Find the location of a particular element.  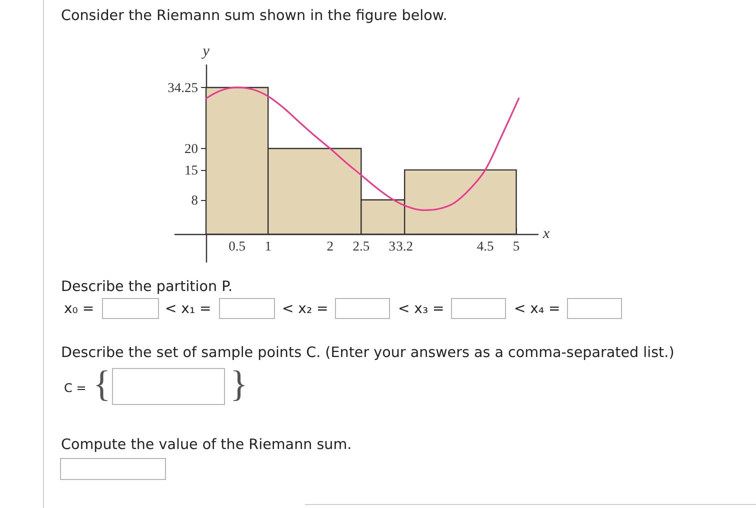

x-tick-label: 4.5 is located at coordinates (485, 246).